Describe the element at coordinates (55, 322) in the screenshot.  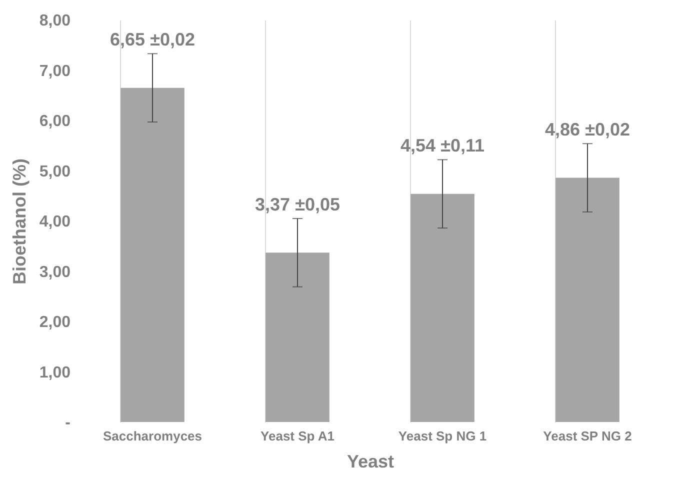
I see `y-tick-label: 2,00` at that location.